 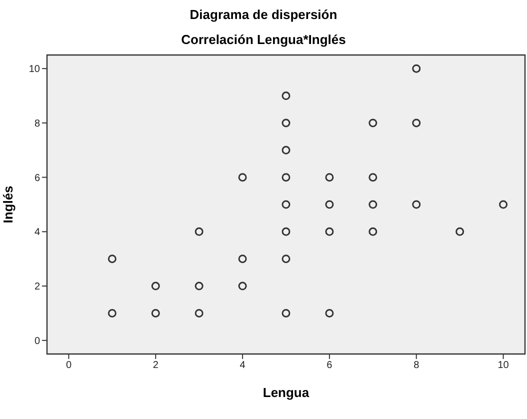 I want to click on x-tick-label: 6, so click(x=329, y=366).